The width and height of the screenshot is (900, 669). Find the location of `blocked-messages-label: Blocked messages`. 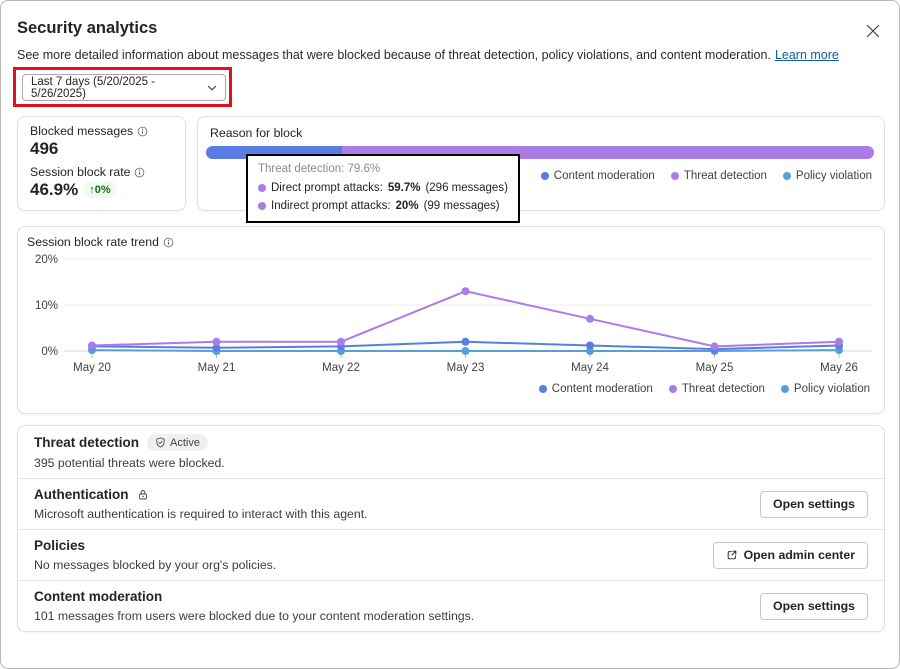

blocked-messages-label: Blocked messages is located at coordinates (82, 131).